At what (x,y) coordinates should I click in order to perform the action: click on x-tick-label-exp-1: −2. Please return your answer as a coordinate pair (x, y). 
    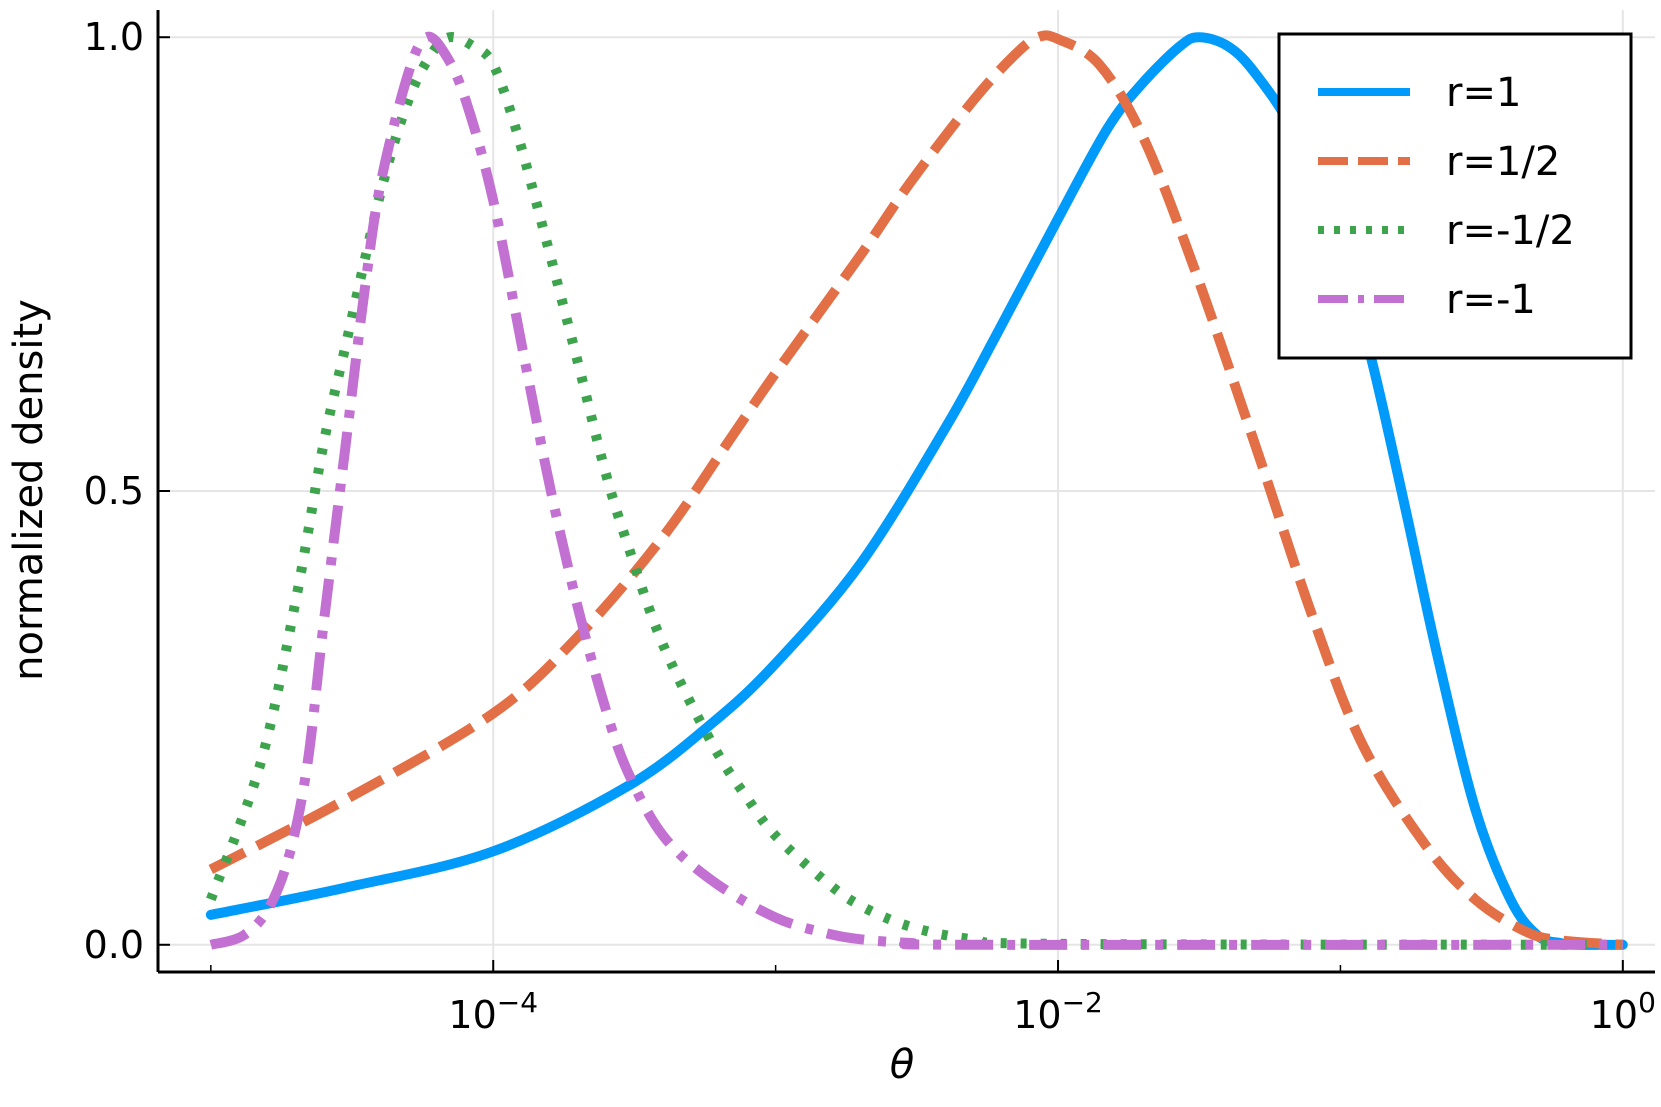
    Looking at the image, I should click on (1082, 1002).